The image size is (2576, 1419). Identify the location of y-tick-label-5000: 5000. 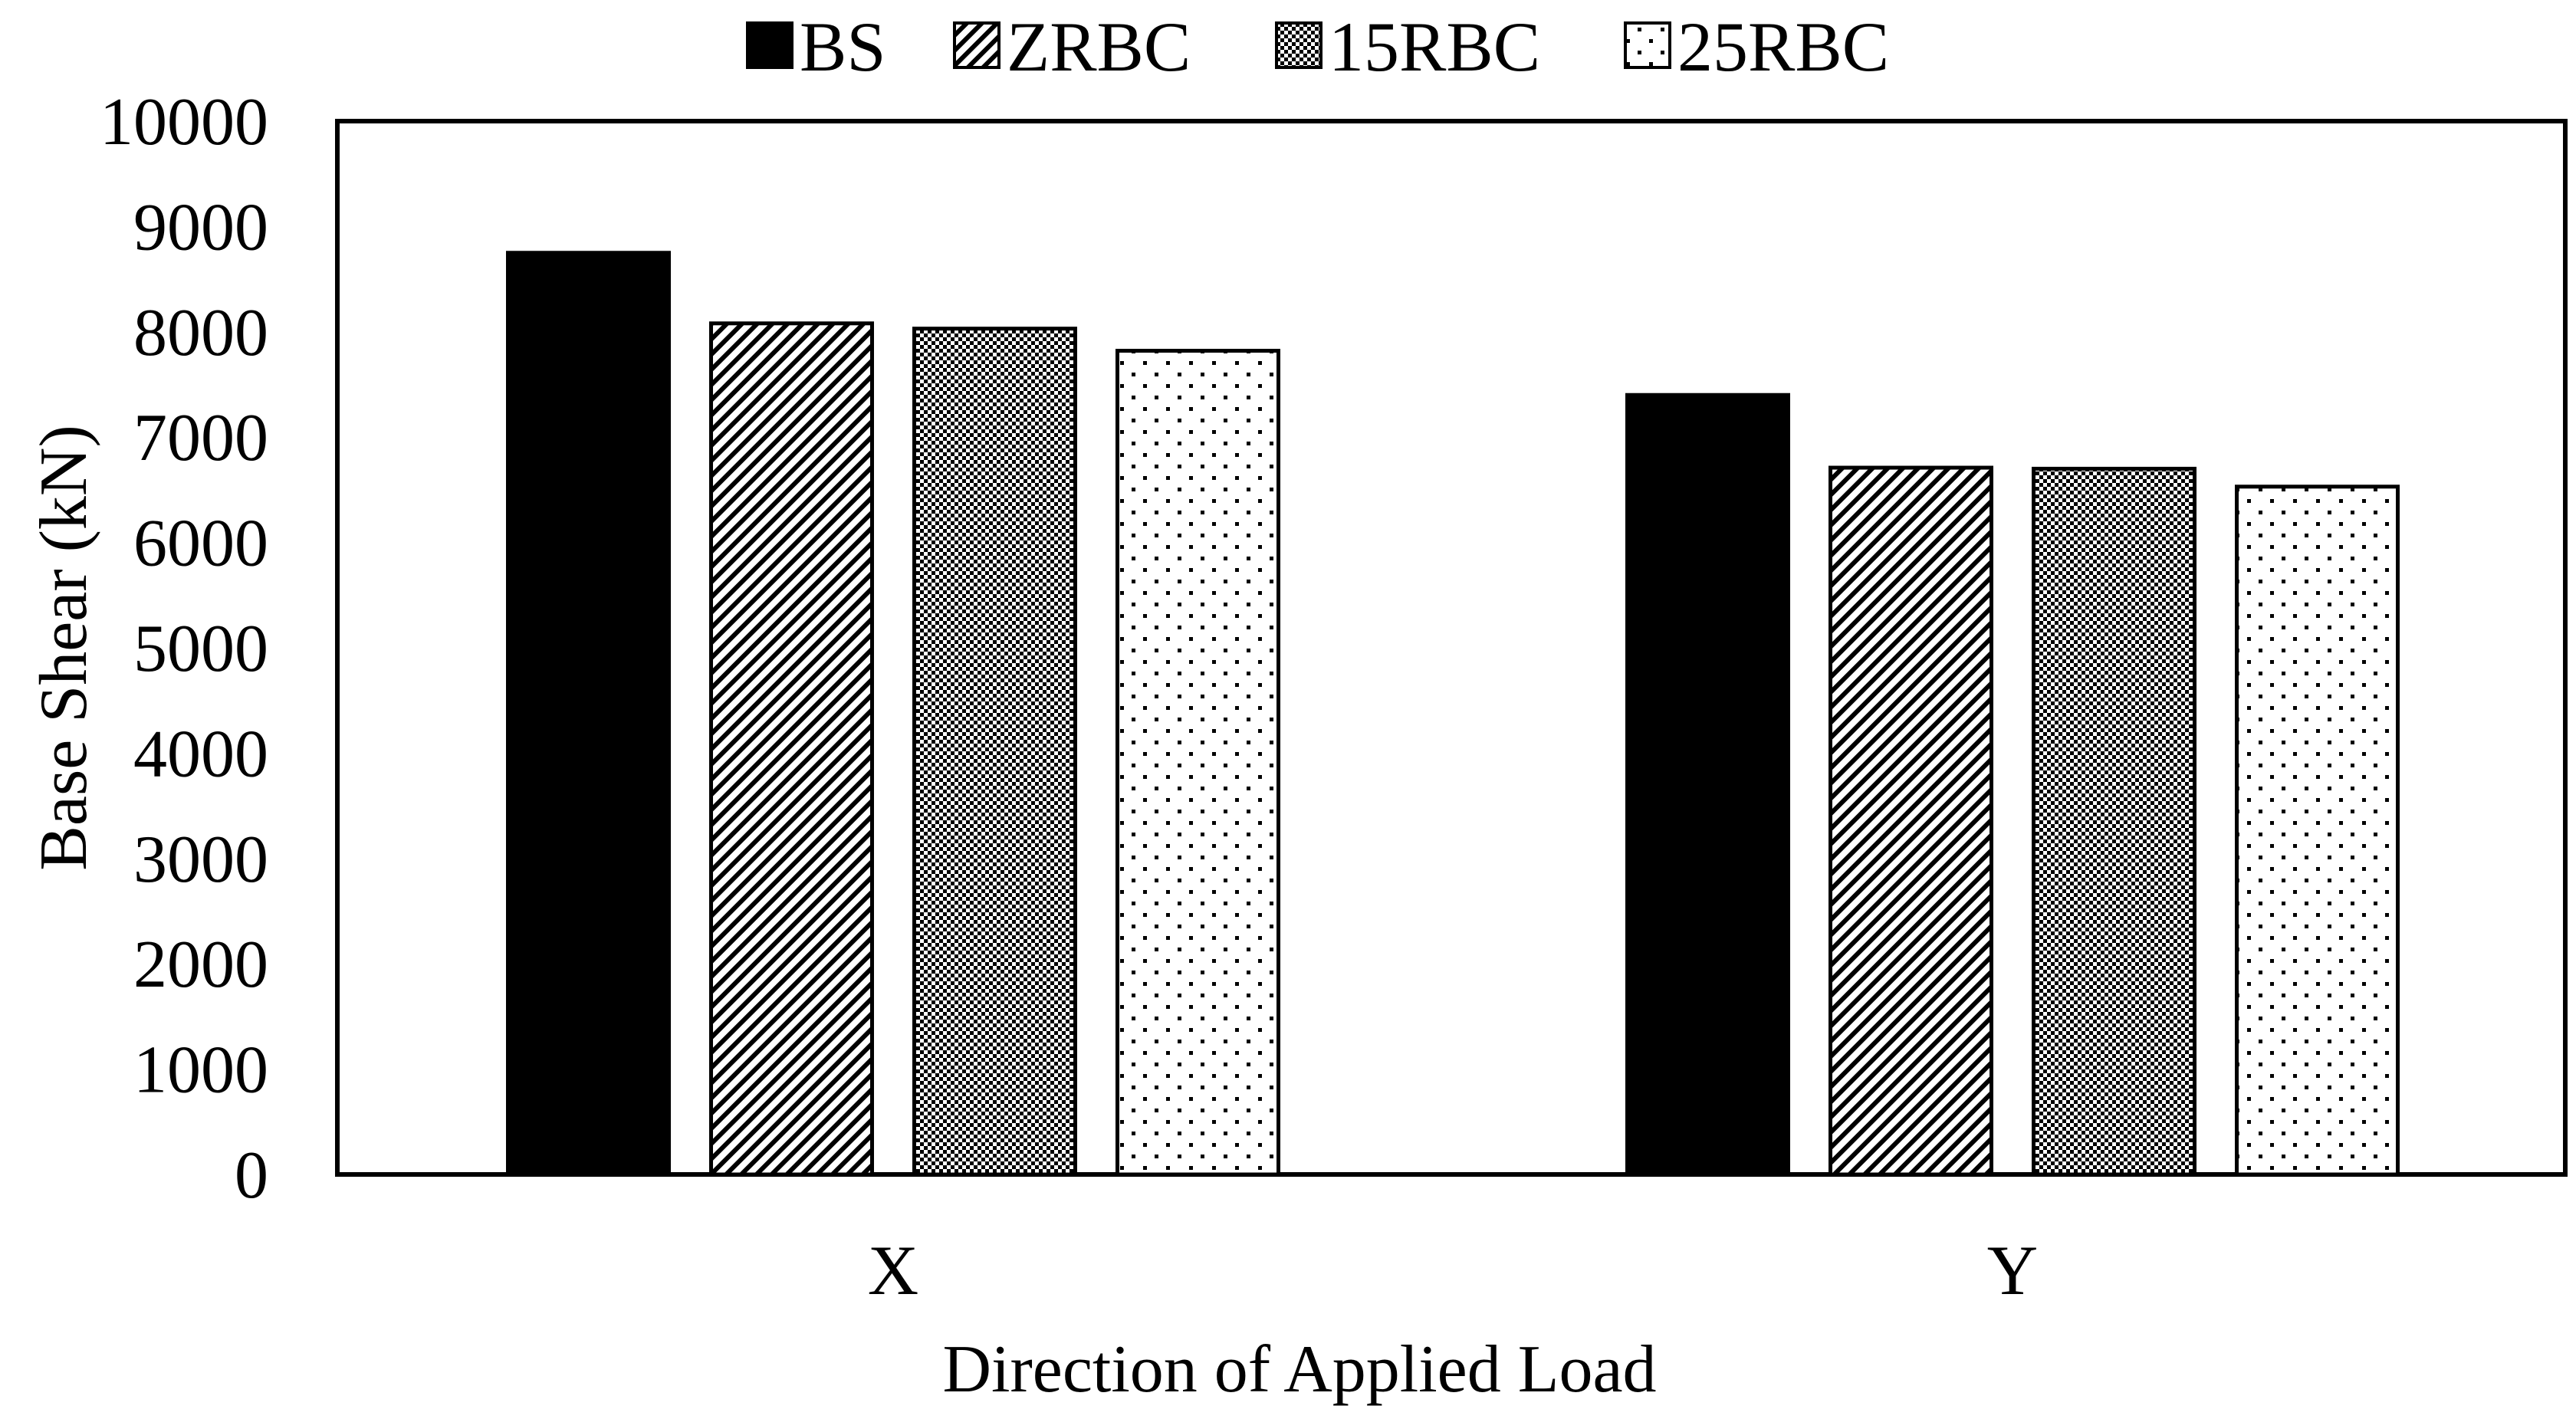
(201, 649).